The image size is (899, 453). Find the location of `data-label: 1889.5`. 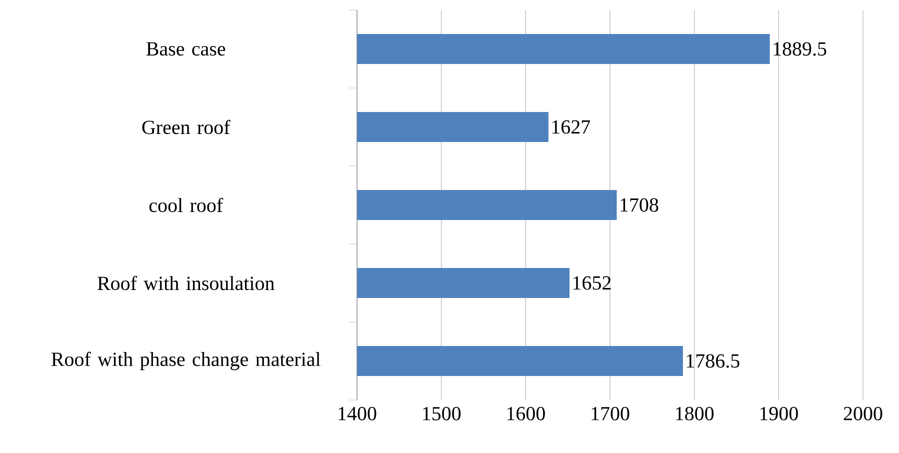

data-label: 1889.5 is located at coordinates (800, 49).